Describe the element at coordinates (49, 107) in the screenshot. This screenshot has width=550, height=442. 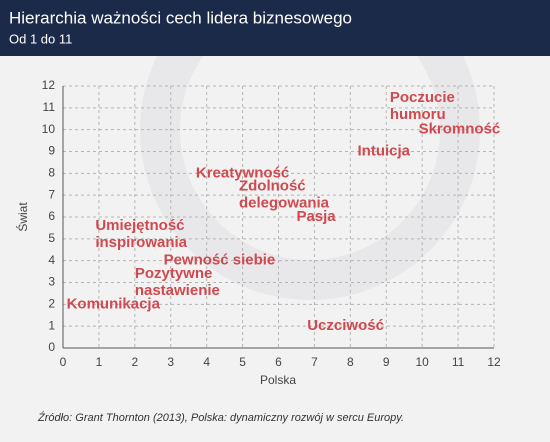
I see `y-tick-label: 11` at that location.